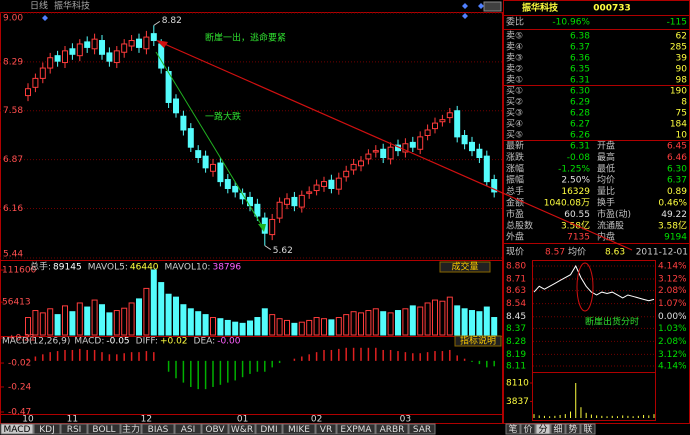  Describe the element at coordinates (514, 124) in the screenshot. I see `book-label: 买④` at that location.